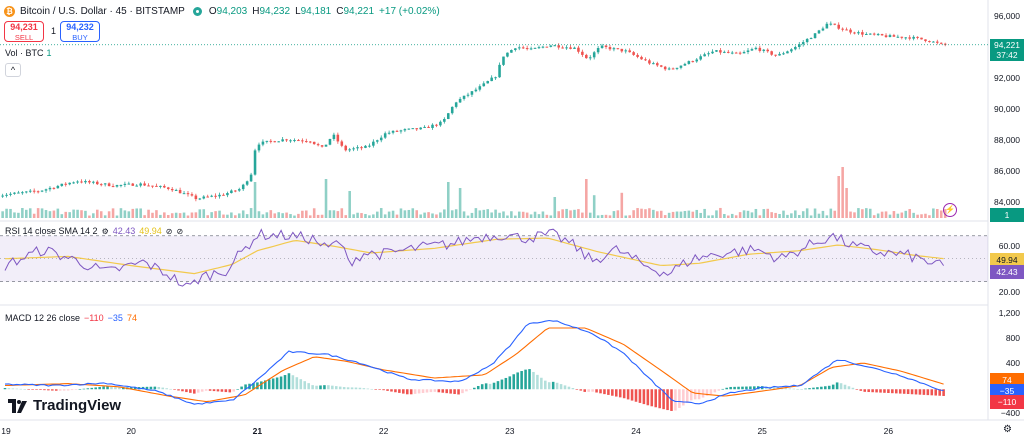  Describe the element at coordinates (102, 11) in the screenshot. I see `symbol-title: Bitcoin / U.S. Dollar · 45 · BITSTAMP` at that location.